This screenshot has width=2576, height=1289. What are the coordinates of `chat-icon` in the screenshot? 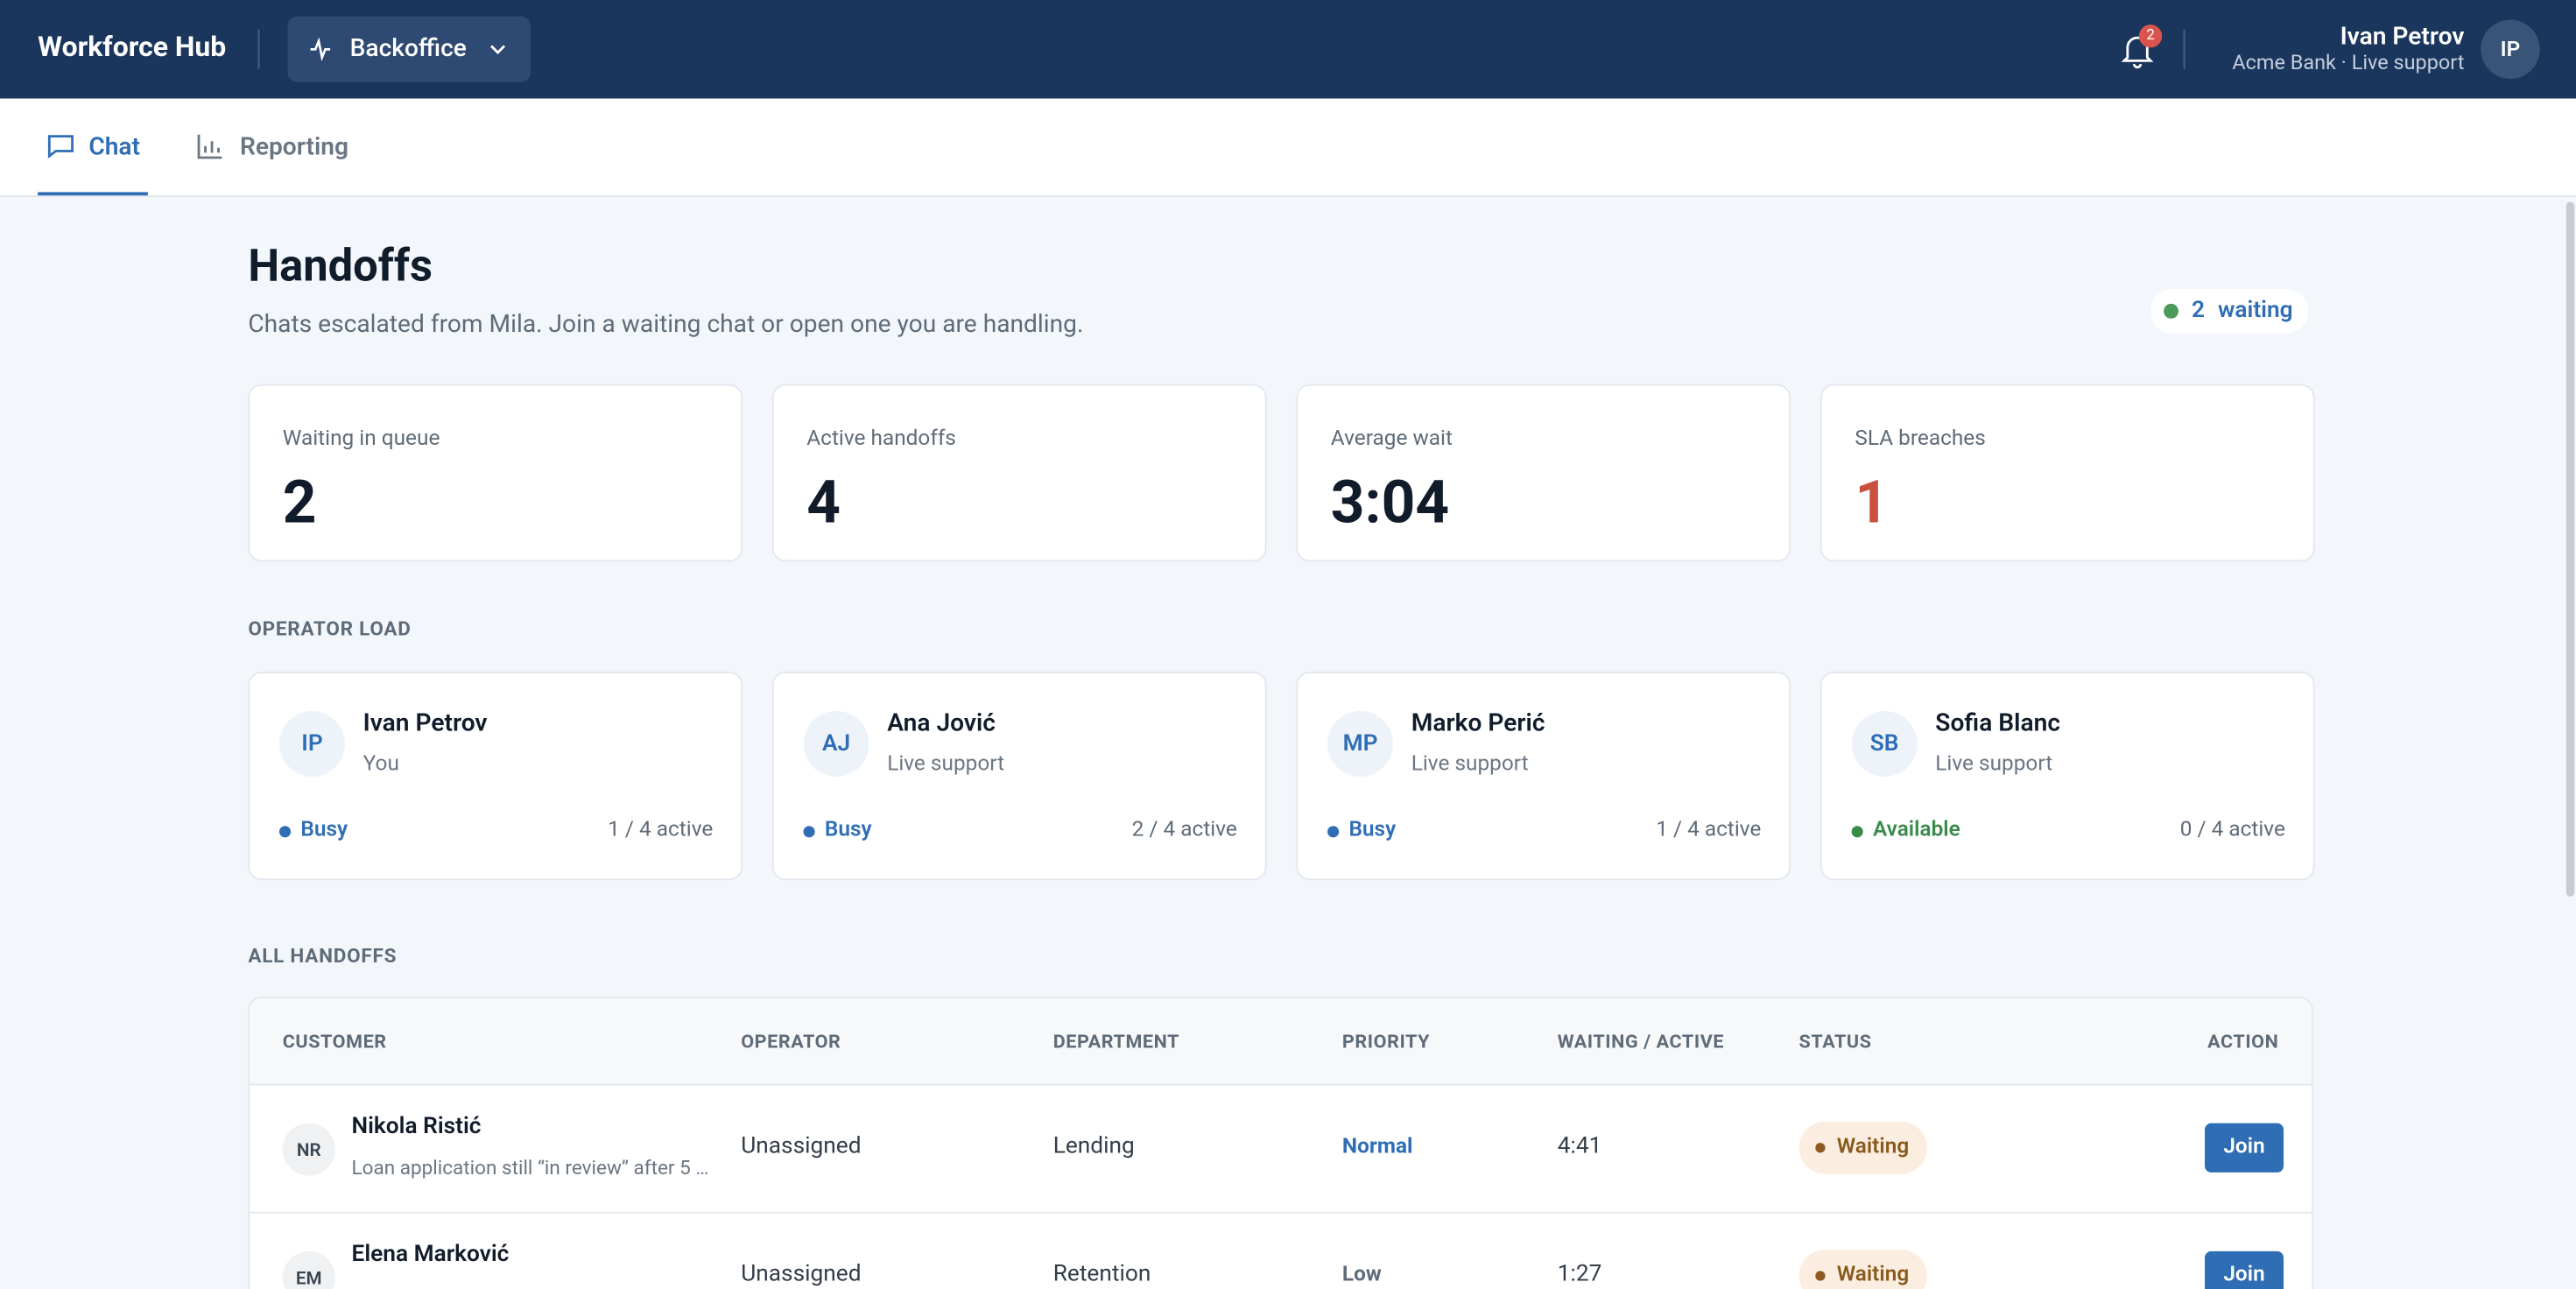 It's located at (60, 146).